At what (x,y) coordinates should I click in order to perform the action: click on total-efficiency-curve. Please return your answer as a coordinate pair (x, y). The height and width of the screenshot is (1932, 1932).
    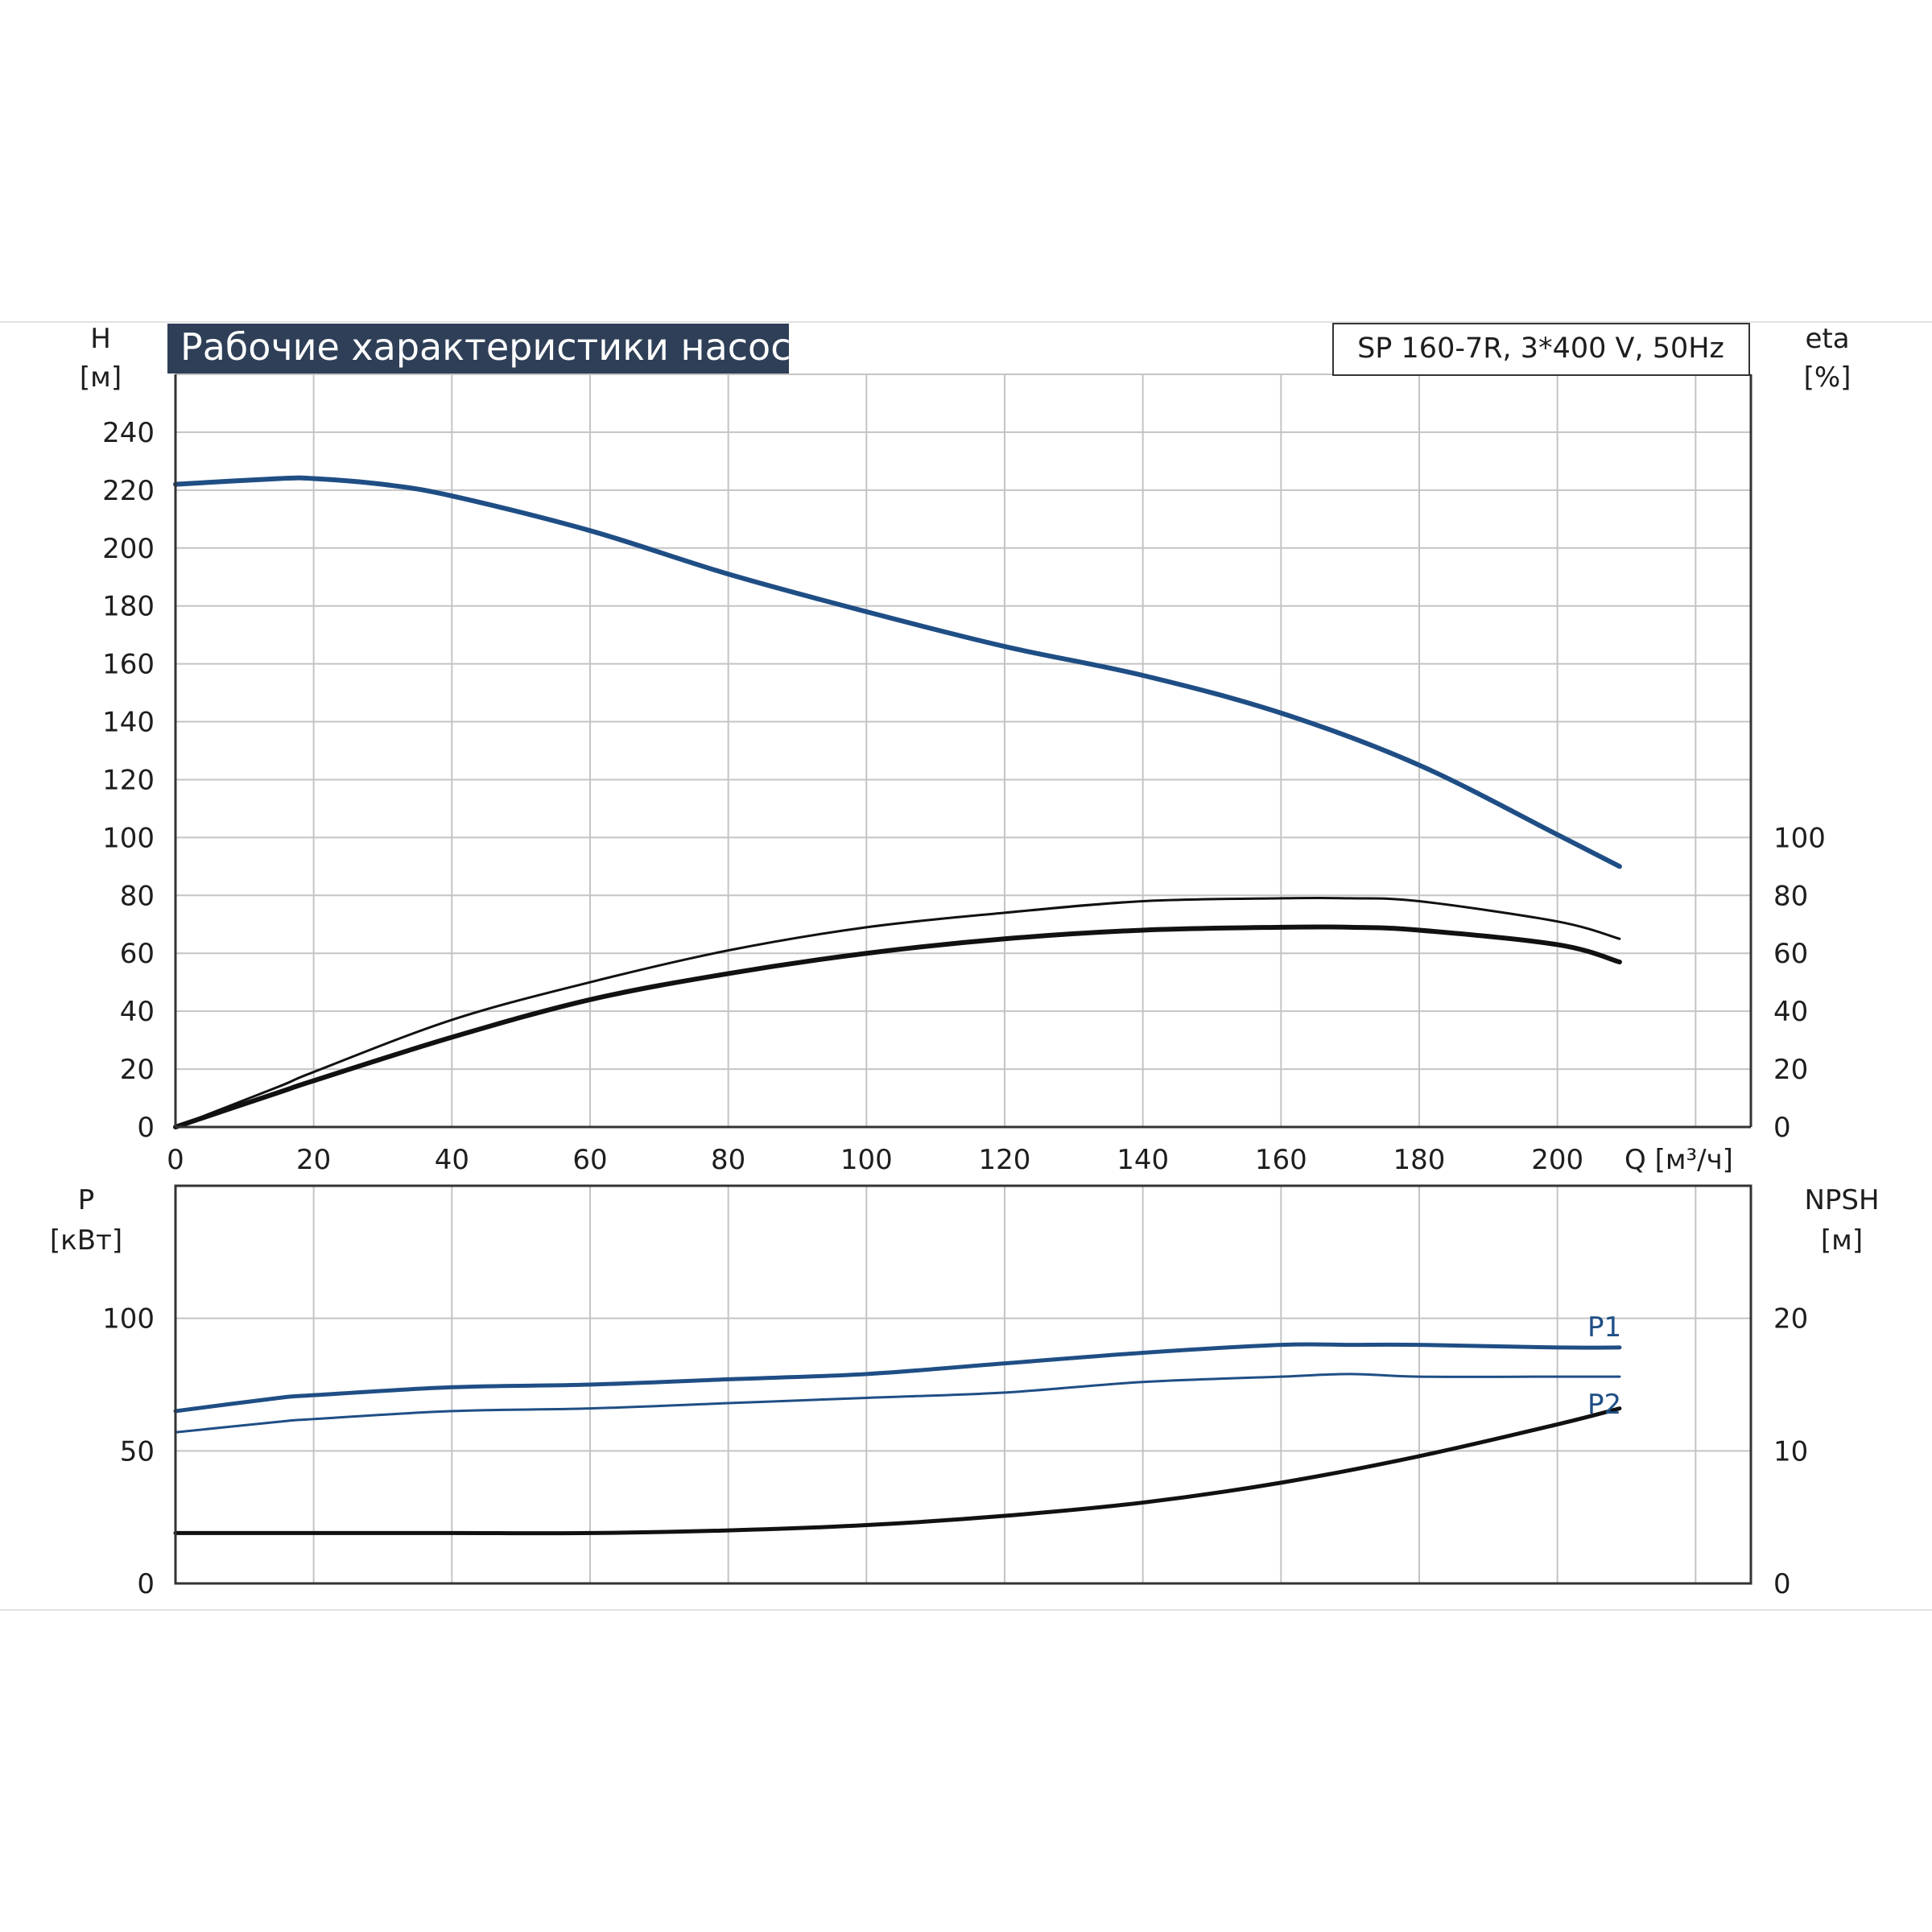
    Looking at the image, I should click on (897, 1026).